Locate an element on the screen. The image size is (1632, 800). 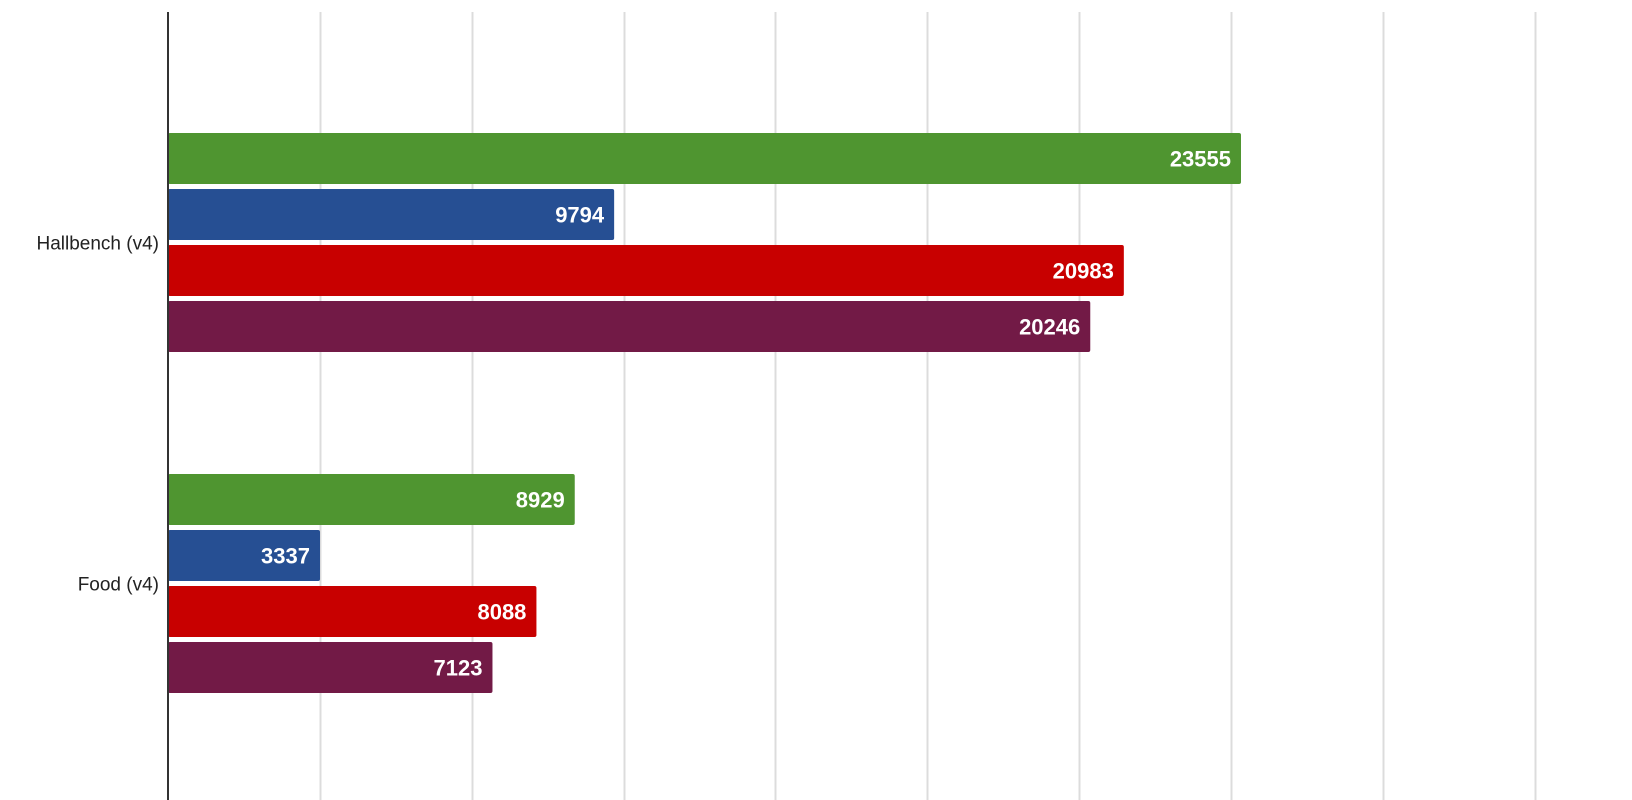
data-label-1-4: 20246 is located at coordinates (1049, 327).